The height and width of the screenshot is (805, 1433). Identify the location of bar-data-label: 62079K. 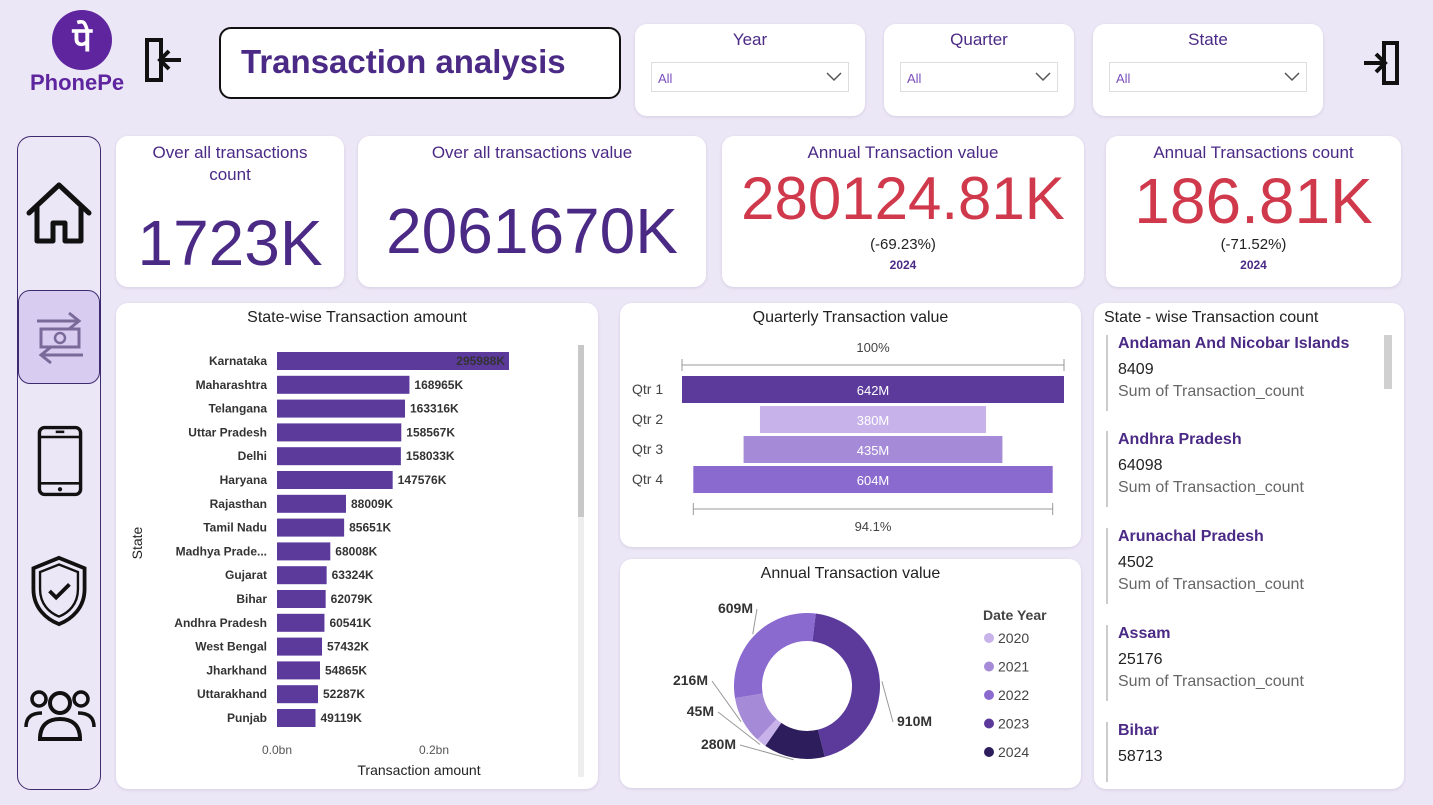
(352, 599).